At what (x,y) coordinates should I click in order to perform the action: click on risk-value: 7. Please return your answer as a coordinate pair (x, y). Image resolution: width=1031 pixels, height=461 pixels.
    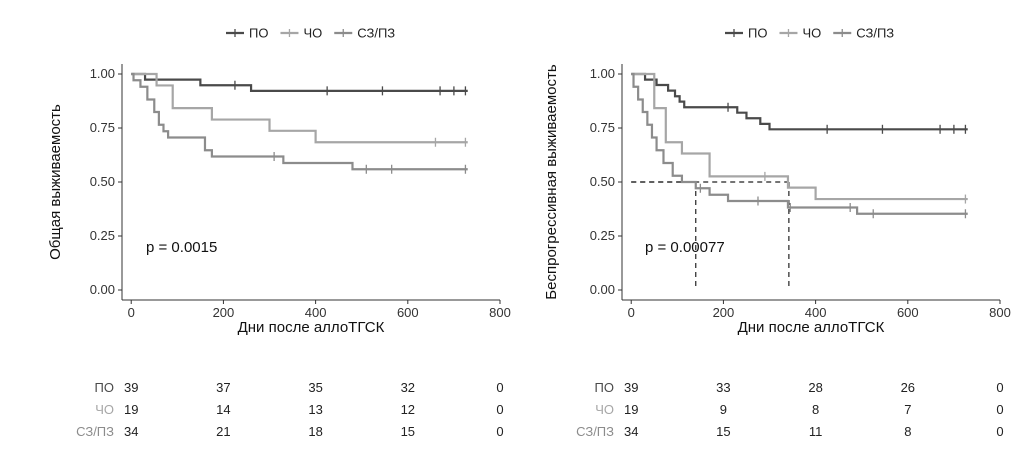
    Looking at the image, I should click on (907, 409).